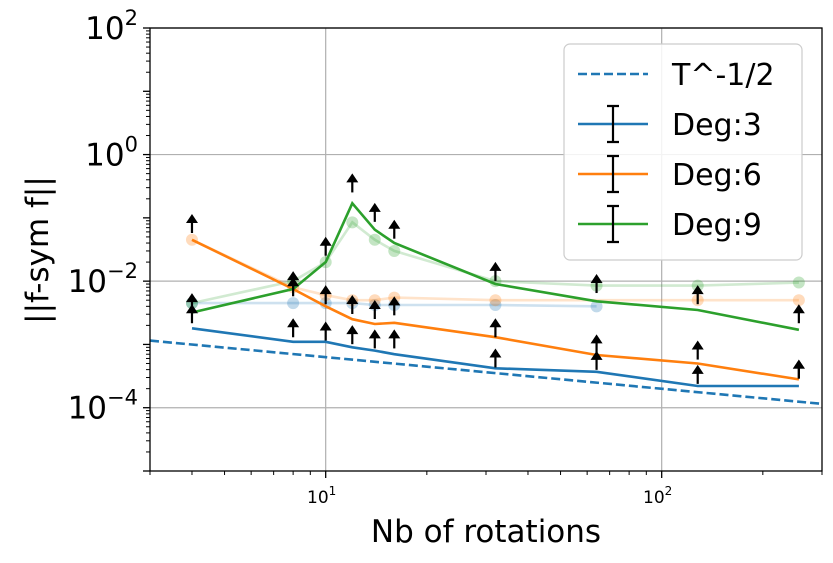  I want to click on faded-series-layer, so click(495, 264).